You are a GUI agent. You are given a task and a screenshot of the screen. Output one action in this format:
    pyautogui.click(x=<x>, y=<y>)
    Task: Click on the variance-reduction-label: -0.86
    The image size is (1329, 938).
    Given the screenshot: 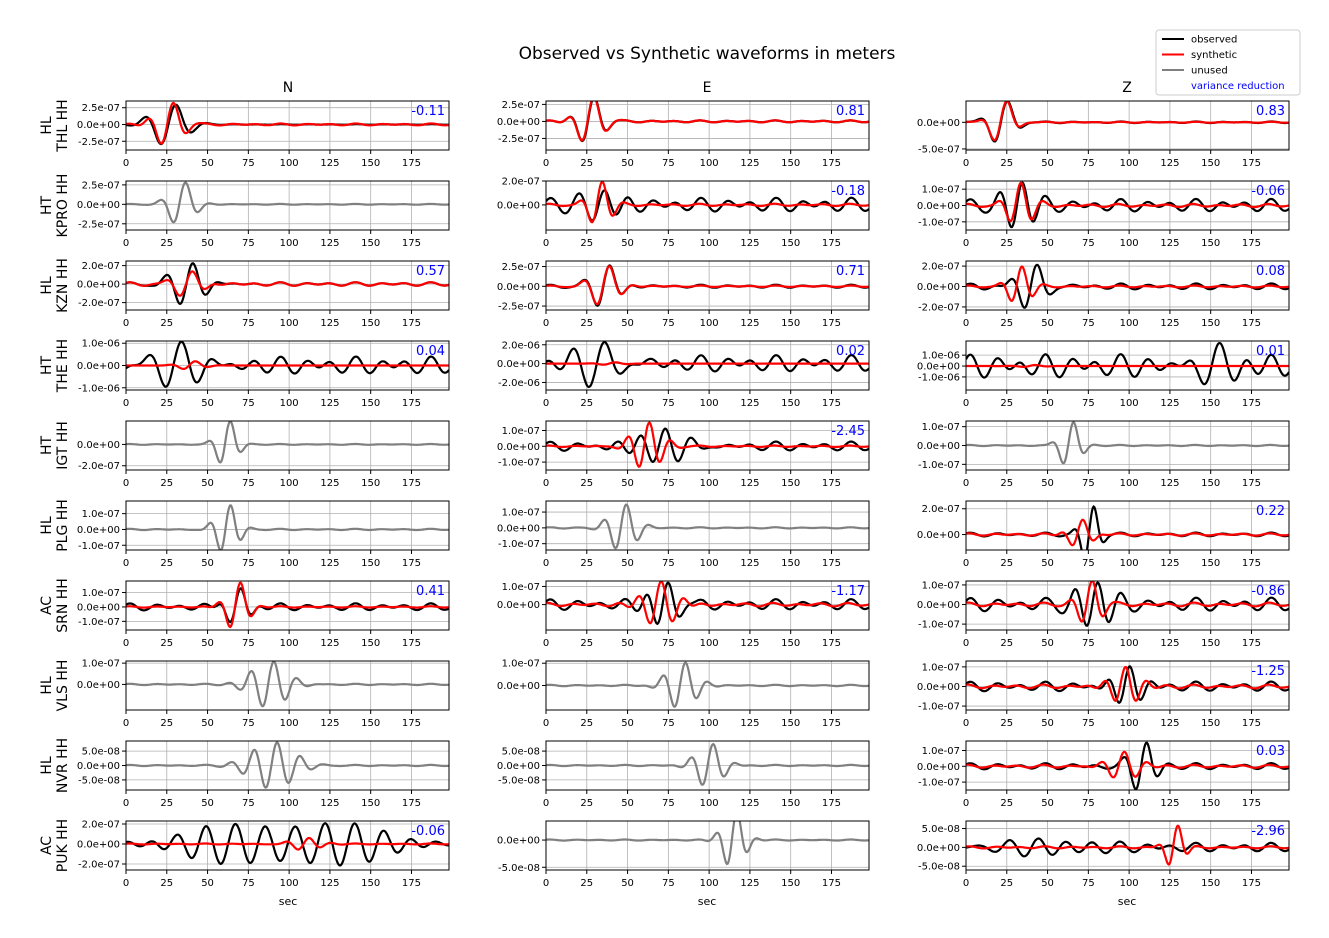 What is the action you would take?
    pyautogui.click(x=1268, y=591)
    